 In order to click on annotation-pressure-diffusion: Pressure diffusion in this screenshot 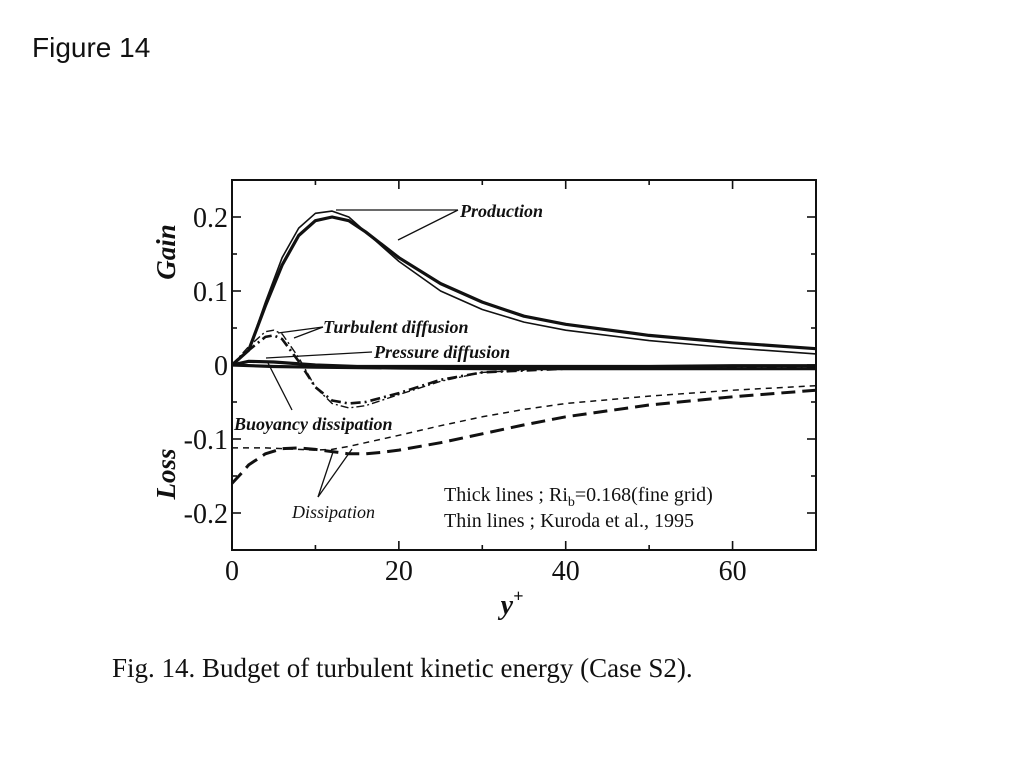, I will do `click(441, 352)`.